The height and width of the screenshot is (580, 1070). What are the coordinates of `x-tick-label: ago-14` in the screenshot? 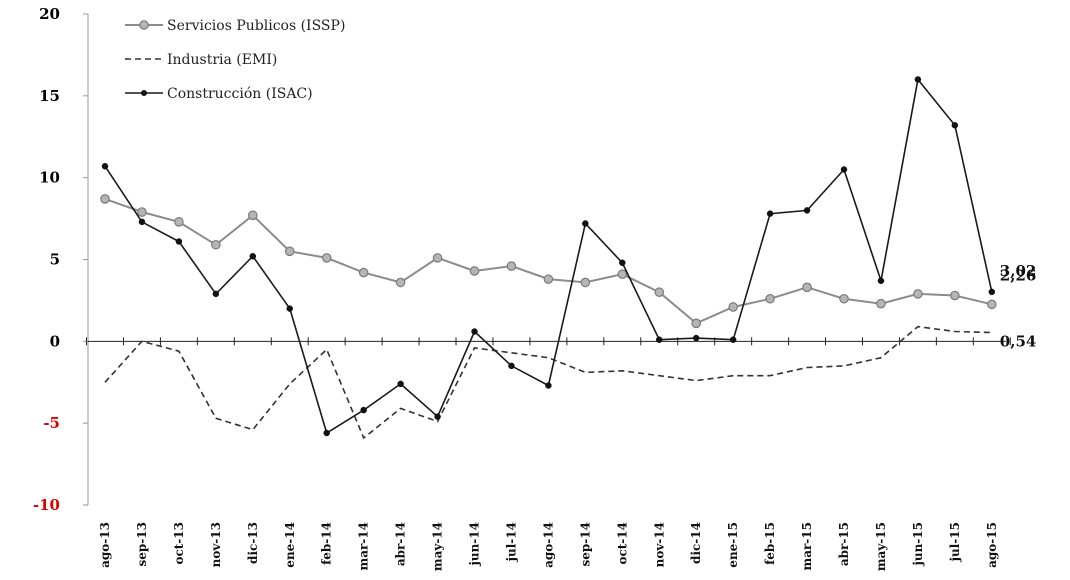 It's located at (548, 545).